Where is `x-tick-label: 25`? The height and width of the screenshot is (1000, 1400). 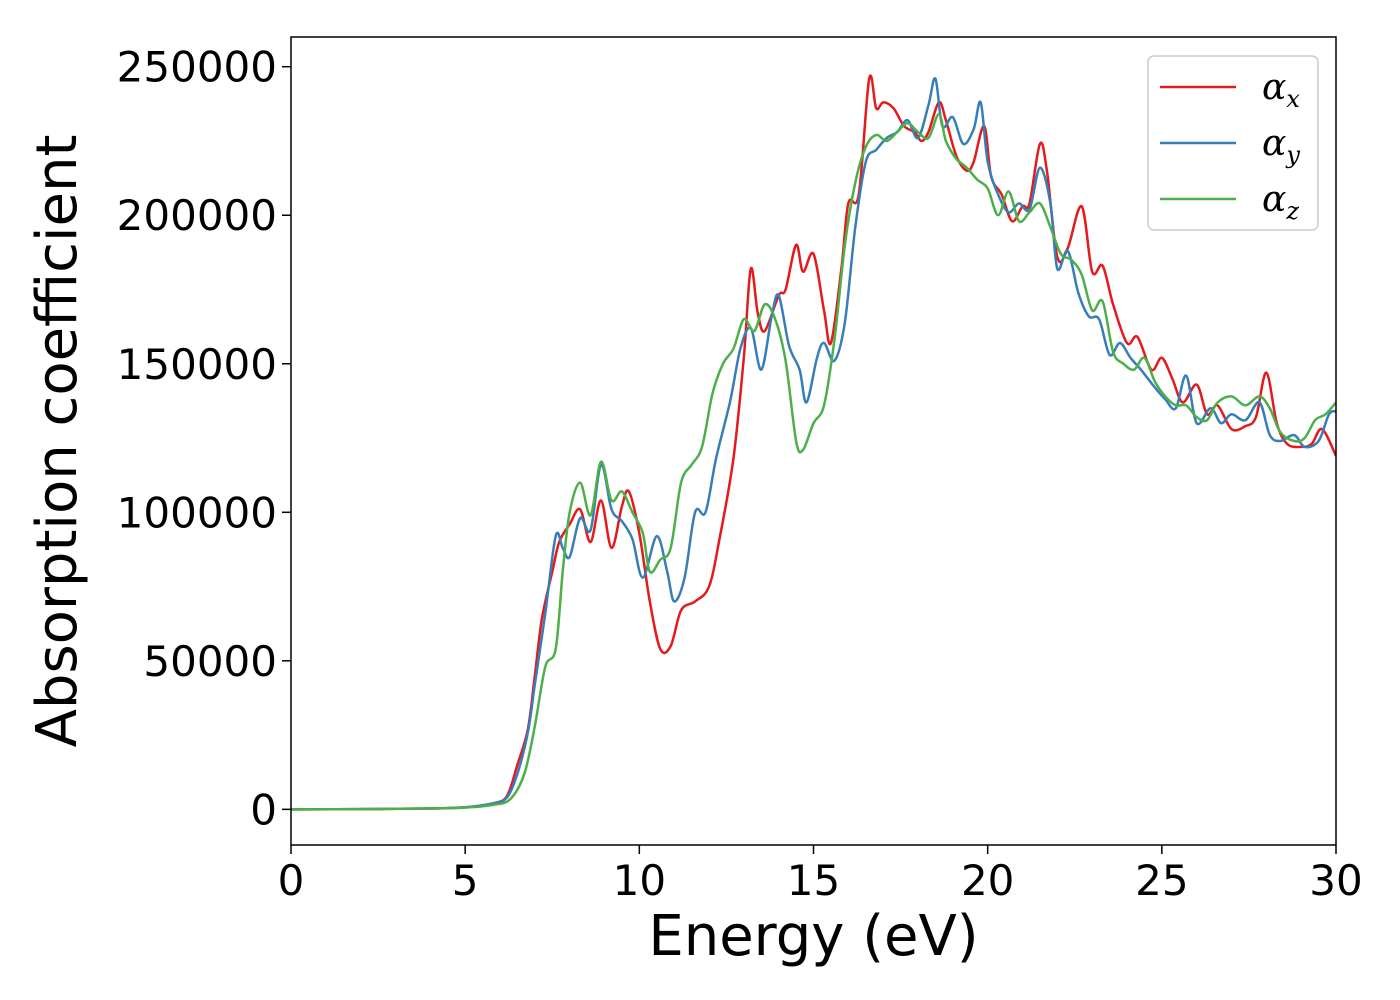
x-tick-label: 25 is located at coordinates (1161, 880).